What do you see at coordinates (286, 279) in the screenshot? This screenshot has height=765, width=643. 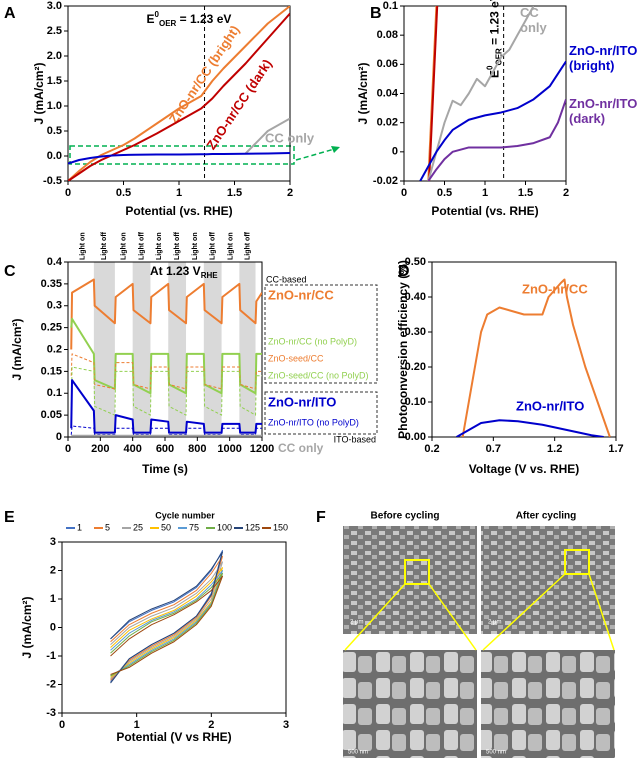 I see `group-label: CC-based` at bounding box center [286, 279].